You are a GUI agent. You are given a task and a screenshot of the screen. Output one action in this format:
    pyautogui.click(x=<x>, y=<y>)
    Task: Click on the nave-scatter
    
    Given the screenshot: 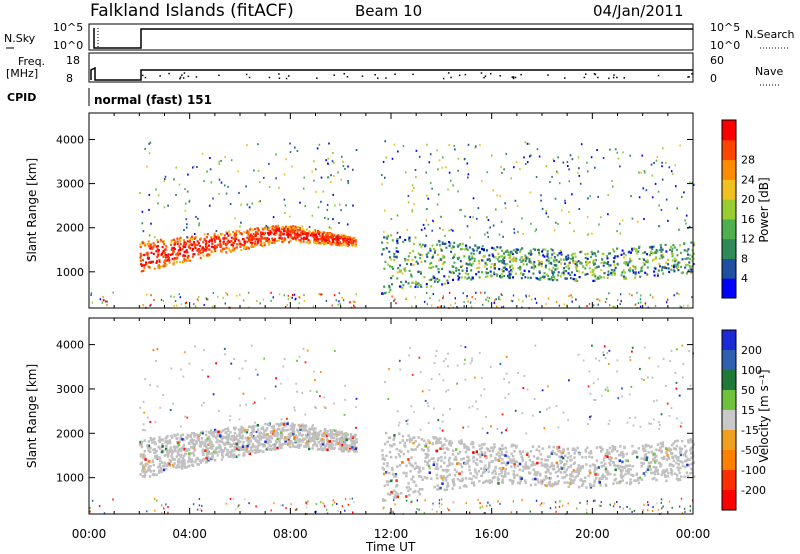 What is the action you would take?
    pyautogui.click(x=417, y=76)
    